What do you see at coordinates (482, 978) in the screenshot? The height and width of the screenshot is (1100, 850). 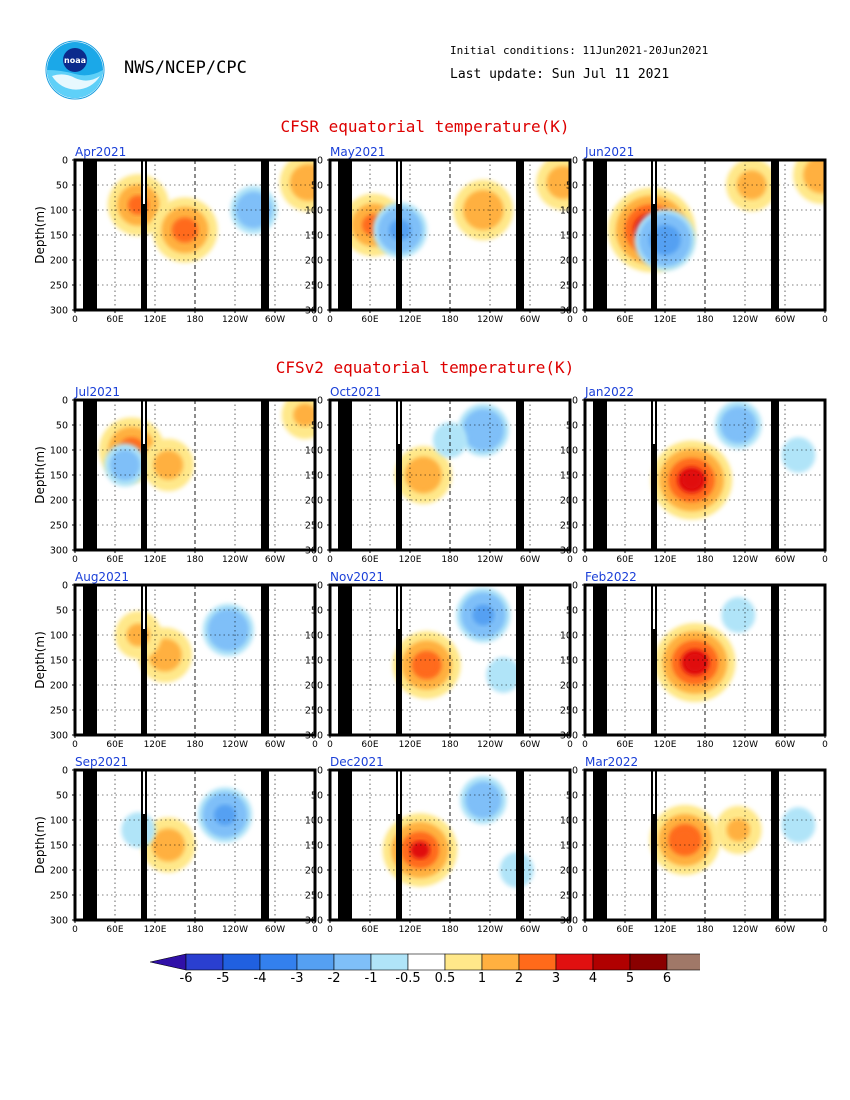 I see `colorbar-label: 1` at bounding box center [482, 978].